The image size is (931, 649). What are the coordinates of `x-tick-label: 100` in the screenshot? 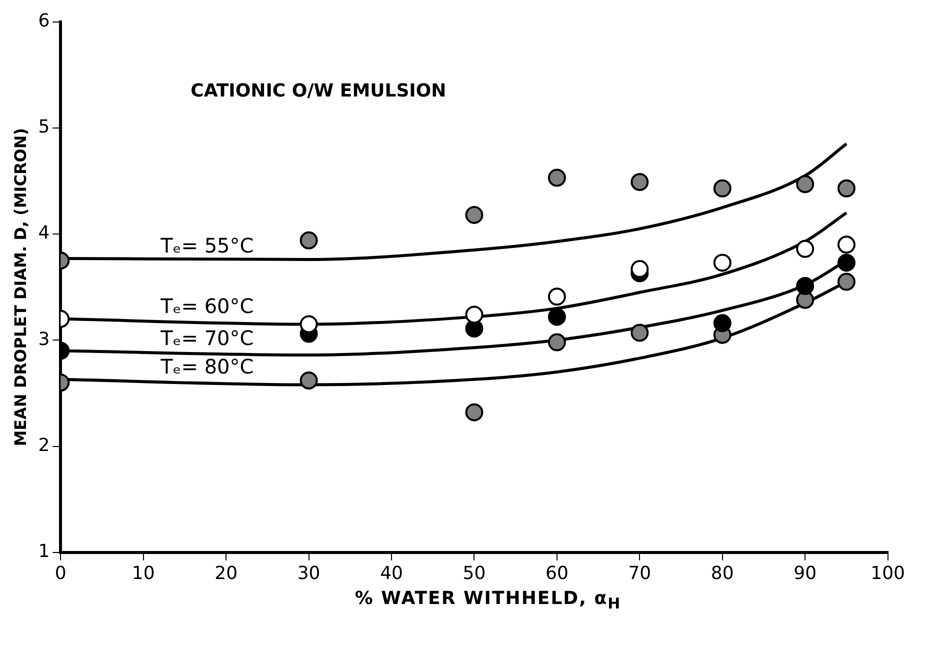 It's located at (887, 573).